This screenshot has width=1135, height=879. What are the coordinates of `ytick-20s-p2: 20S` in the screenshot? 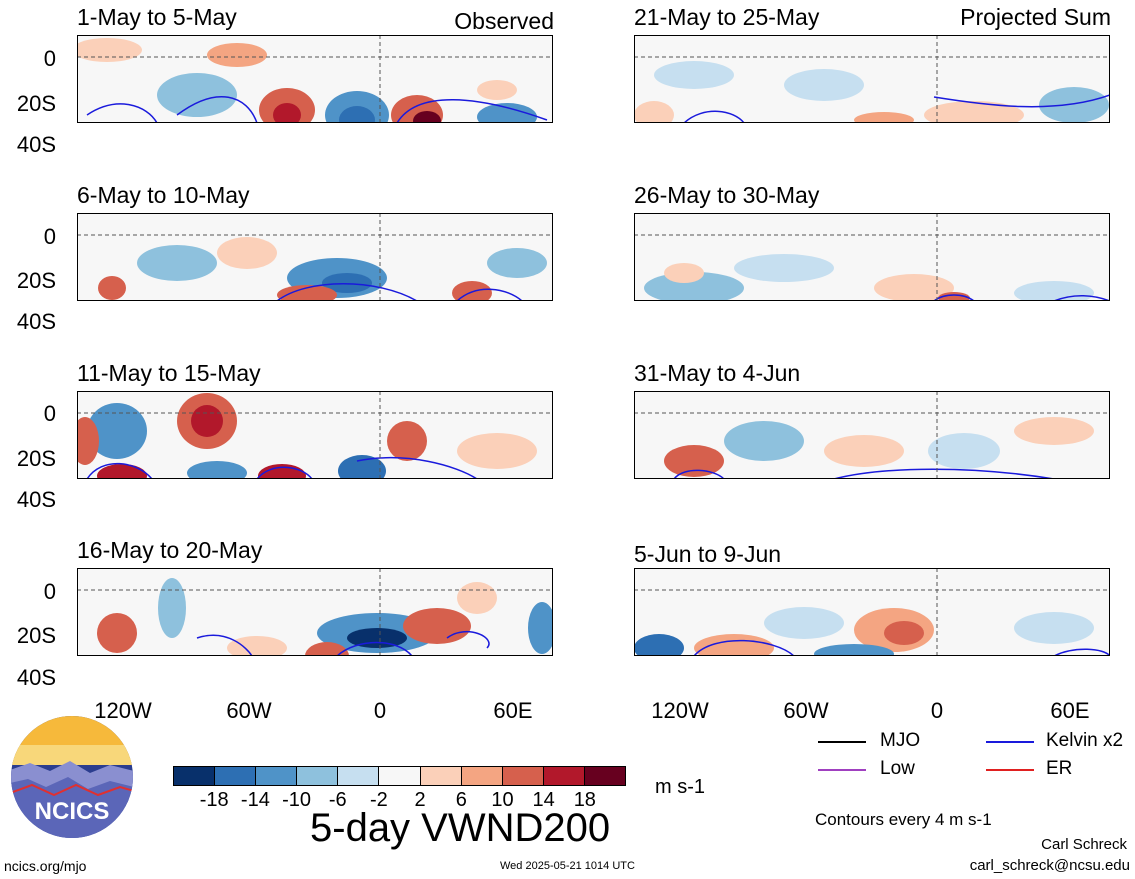 It's located at (36, 280).